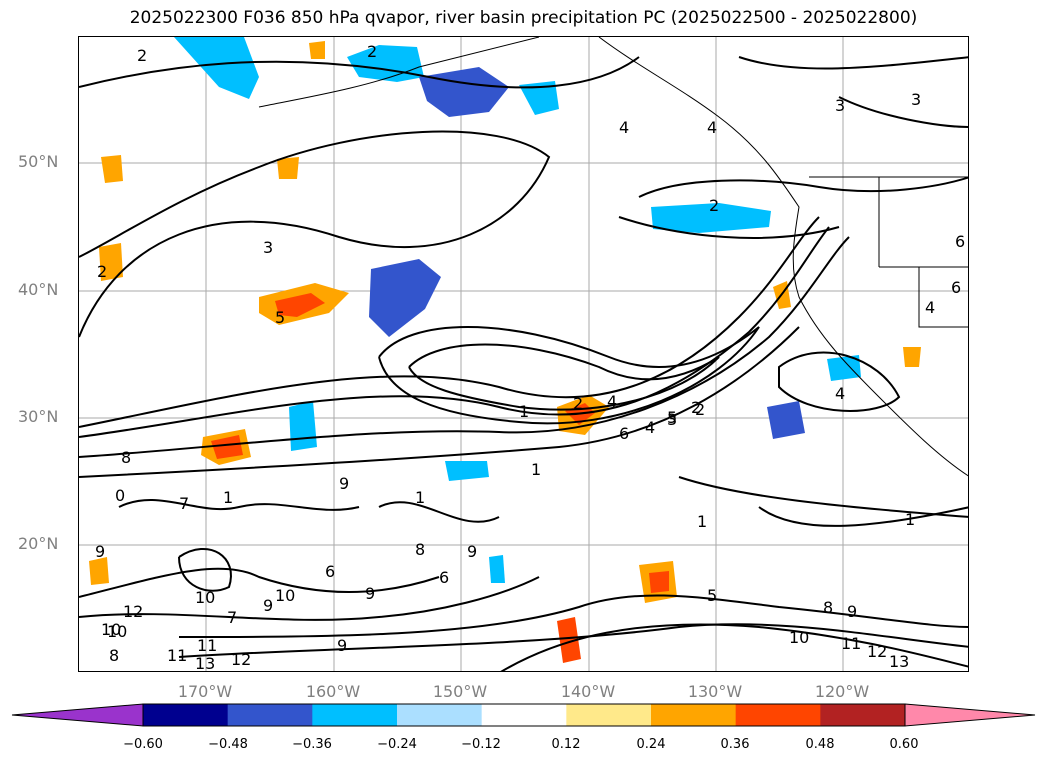  I want to click on lon-label-150w: 150°W, so click(460, 691).